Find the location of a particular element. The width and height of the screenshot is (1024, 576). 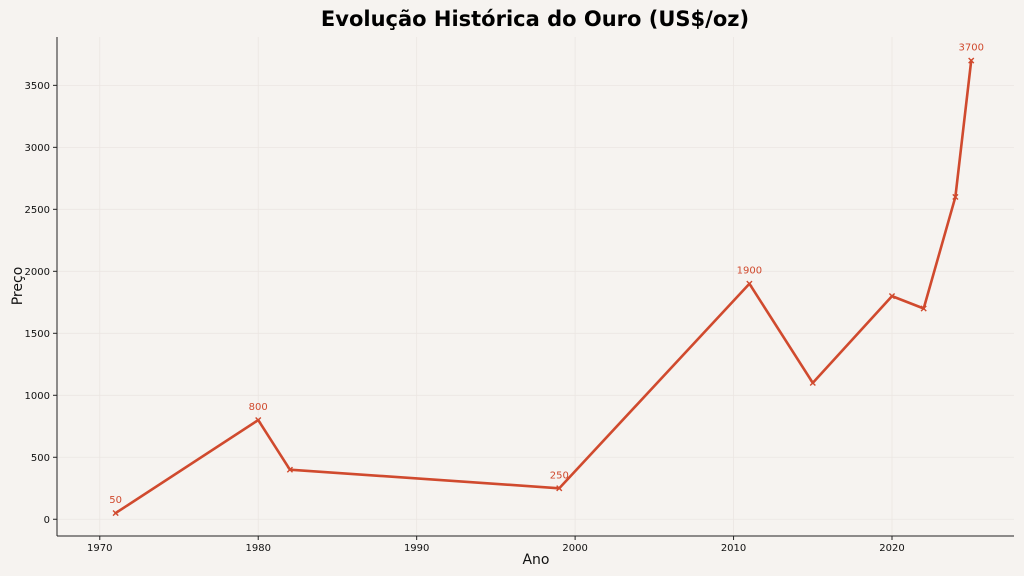

x-tick-label: 1980 is located at coordinates (257, 548).